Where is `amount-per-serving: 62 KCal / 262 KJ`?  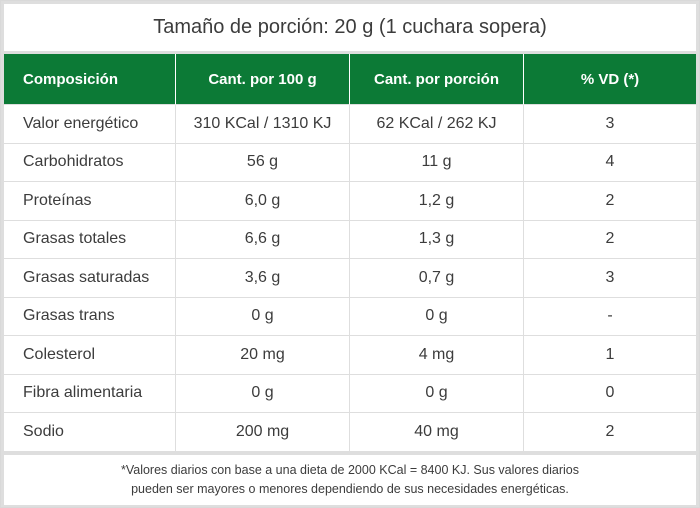
amount-per-serving: 62 KCal / 262 KJ is located at coordinates (436, 124).